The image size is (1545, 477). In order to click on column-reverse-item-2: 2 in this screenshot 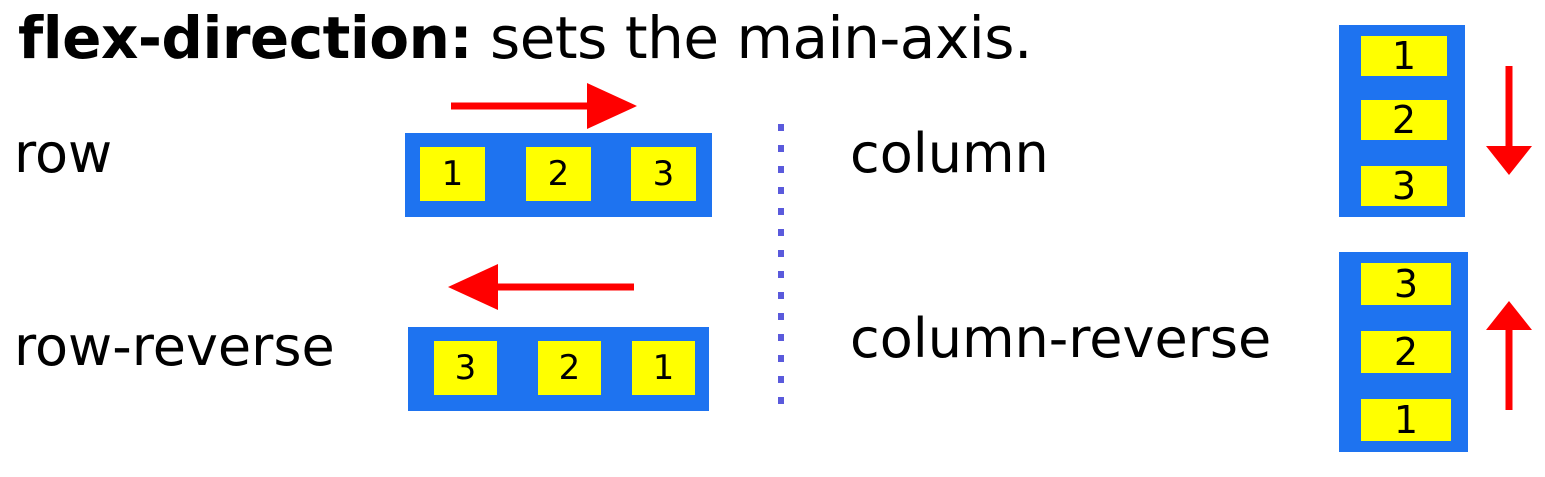, I will do `click(1406, 352)`.